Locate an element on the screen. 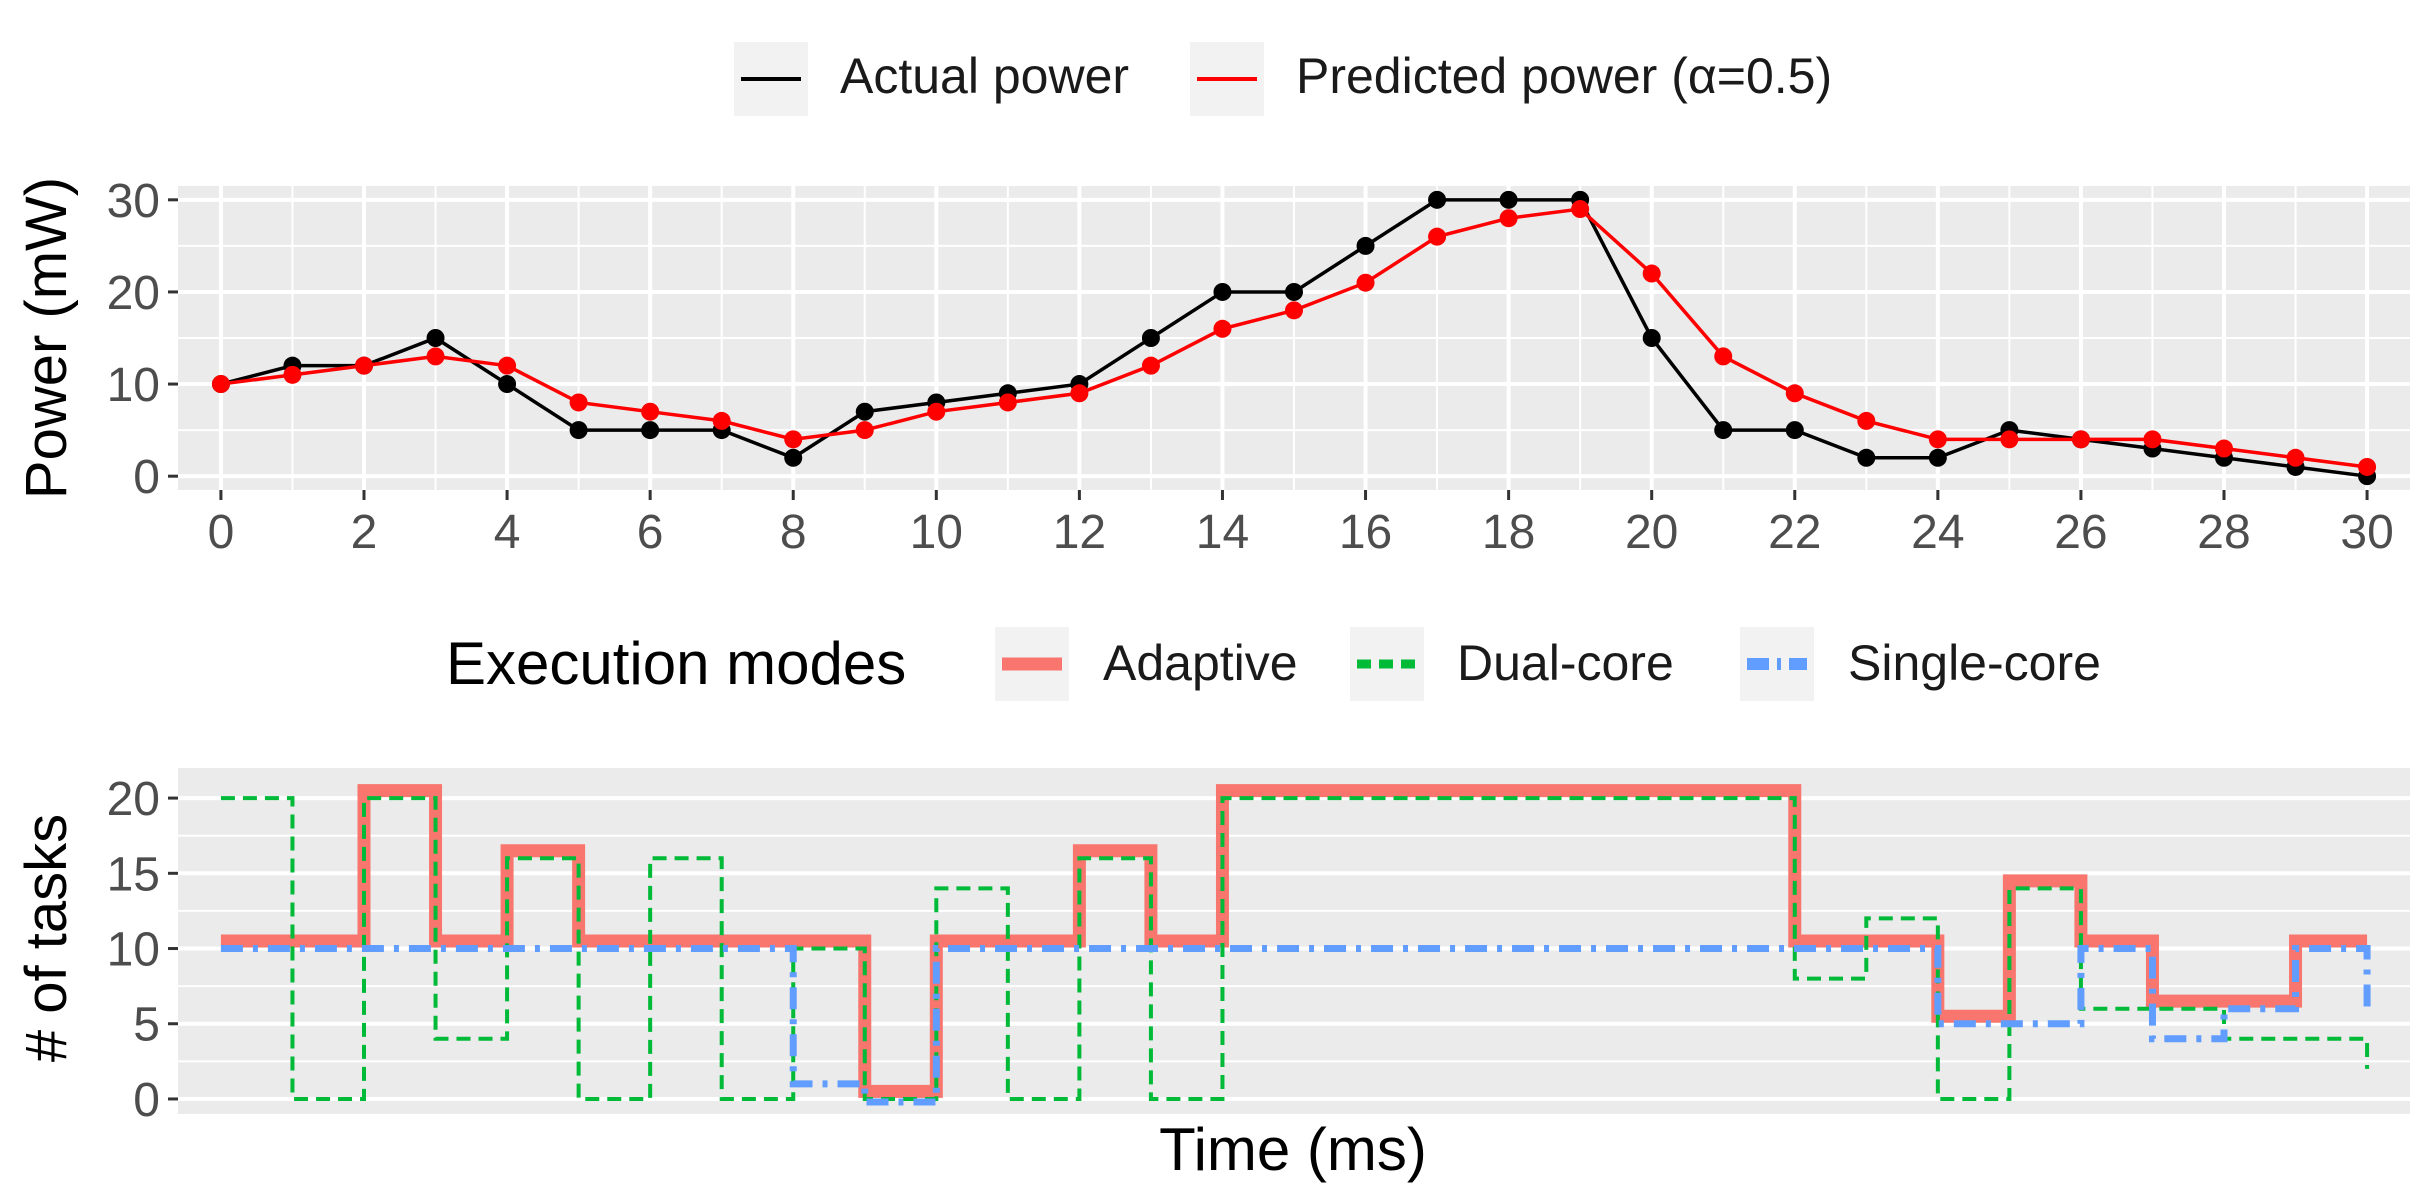 The image size is (2423, 1195). tasks-y-axis-title: # of tasks is located at coordinates (46, 938).